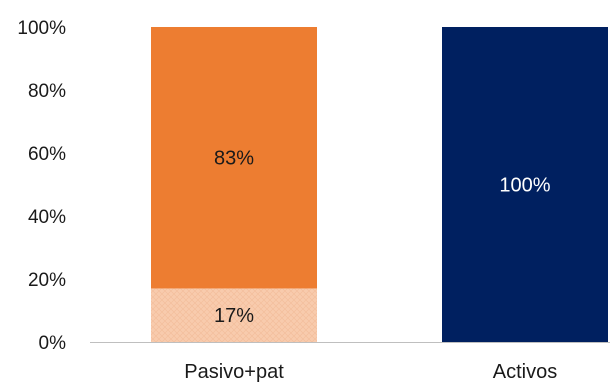 The height and width of the screenshot is (385, 613). Describe the element at coordinates (41, 28) in the screenshot. I see `y-tick-label: 100%` at that location.